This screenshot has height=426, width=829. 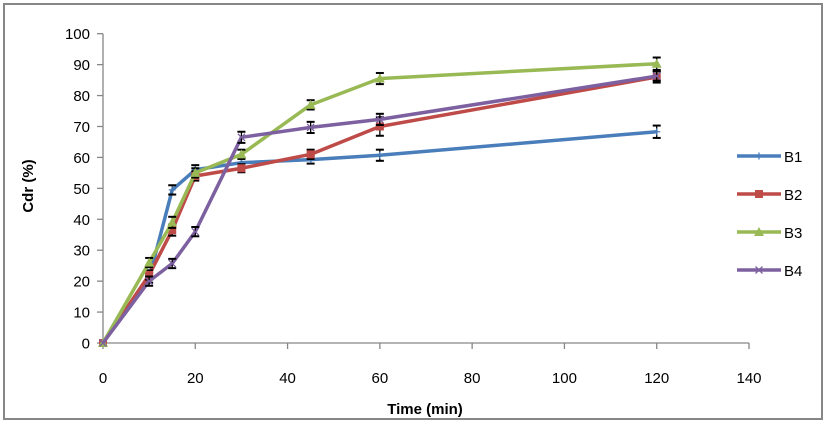 I want to click on y-axis-title: Cdr (%), so click(x=28, y=185).